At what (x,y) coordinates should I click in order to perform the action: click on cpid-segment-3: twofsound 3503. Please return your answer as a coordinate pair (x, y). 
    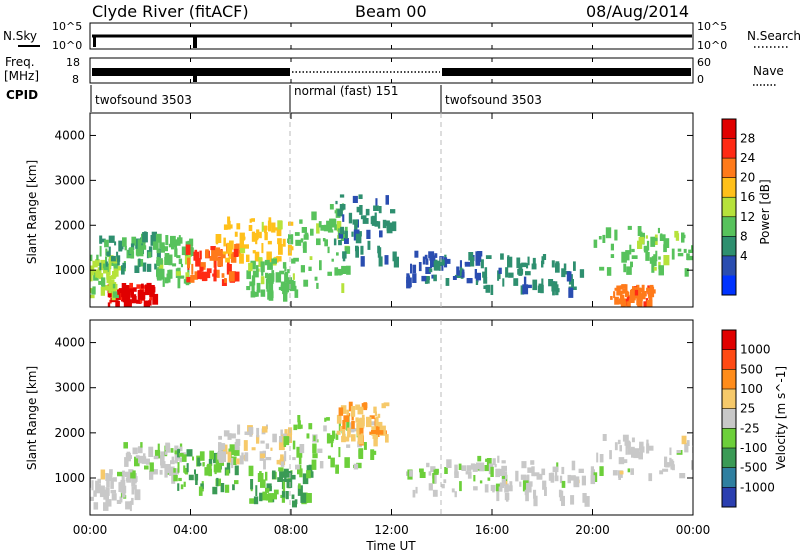
    Looking at the image, I should click on (493, 100).